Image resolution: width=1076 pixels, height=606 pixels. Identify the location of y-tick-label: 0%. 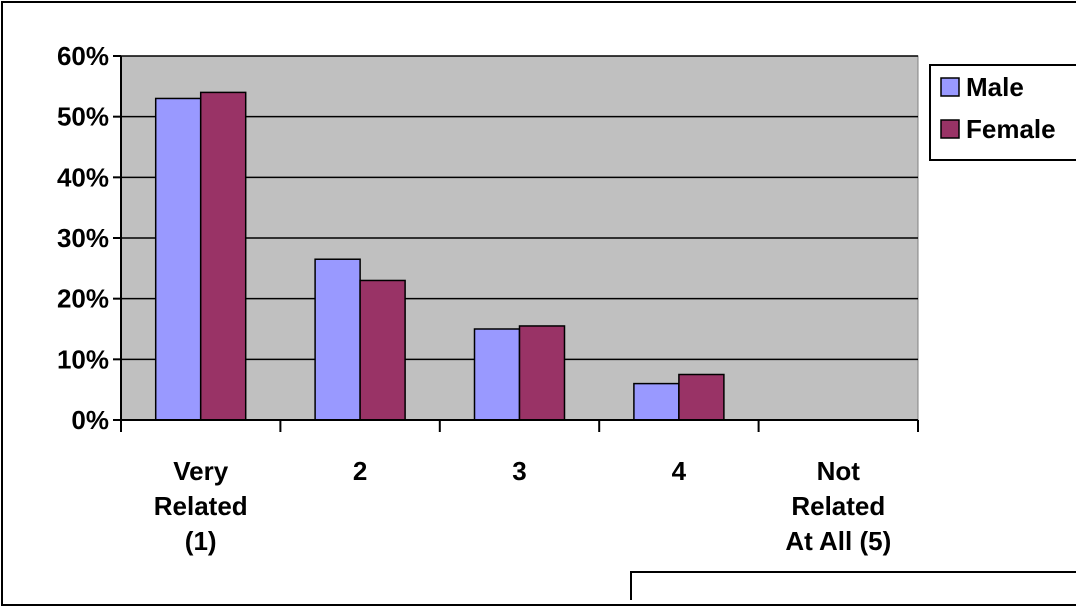
(90, 420).